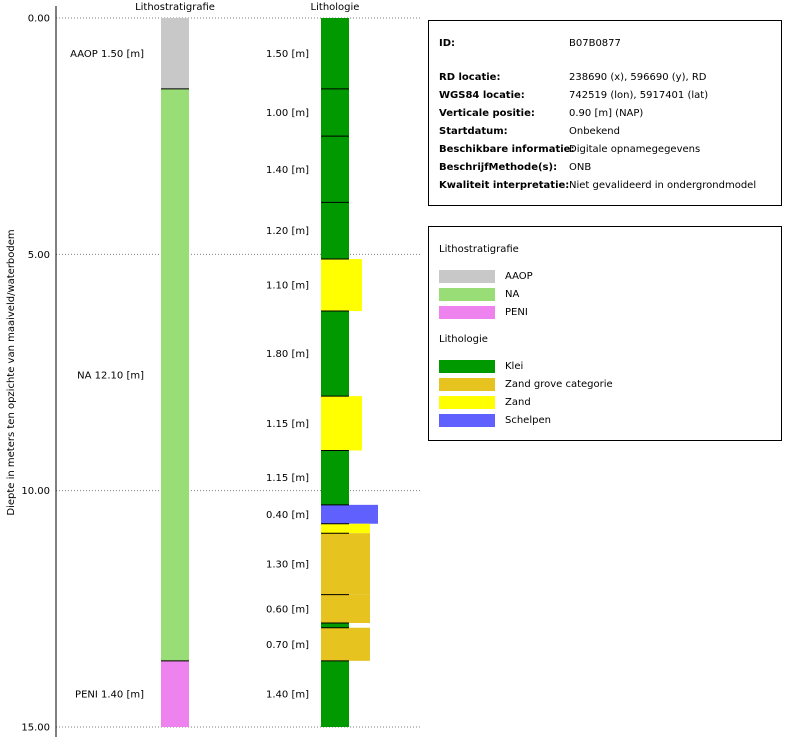 The width and height of the screenshot is (800, 745). I want to click on legend-item-zand-grove-categorie: Zand grove categorie, so click(526, 384).